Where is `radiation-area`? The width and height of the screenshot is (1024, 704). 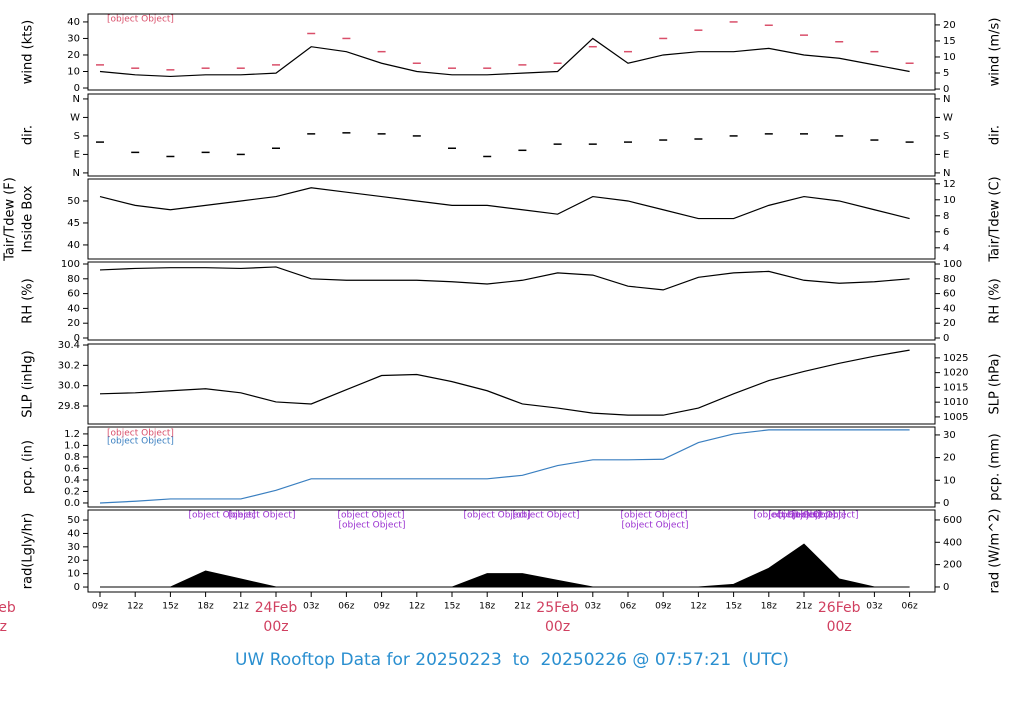 radiation-area is located at coordinates (505, 565).